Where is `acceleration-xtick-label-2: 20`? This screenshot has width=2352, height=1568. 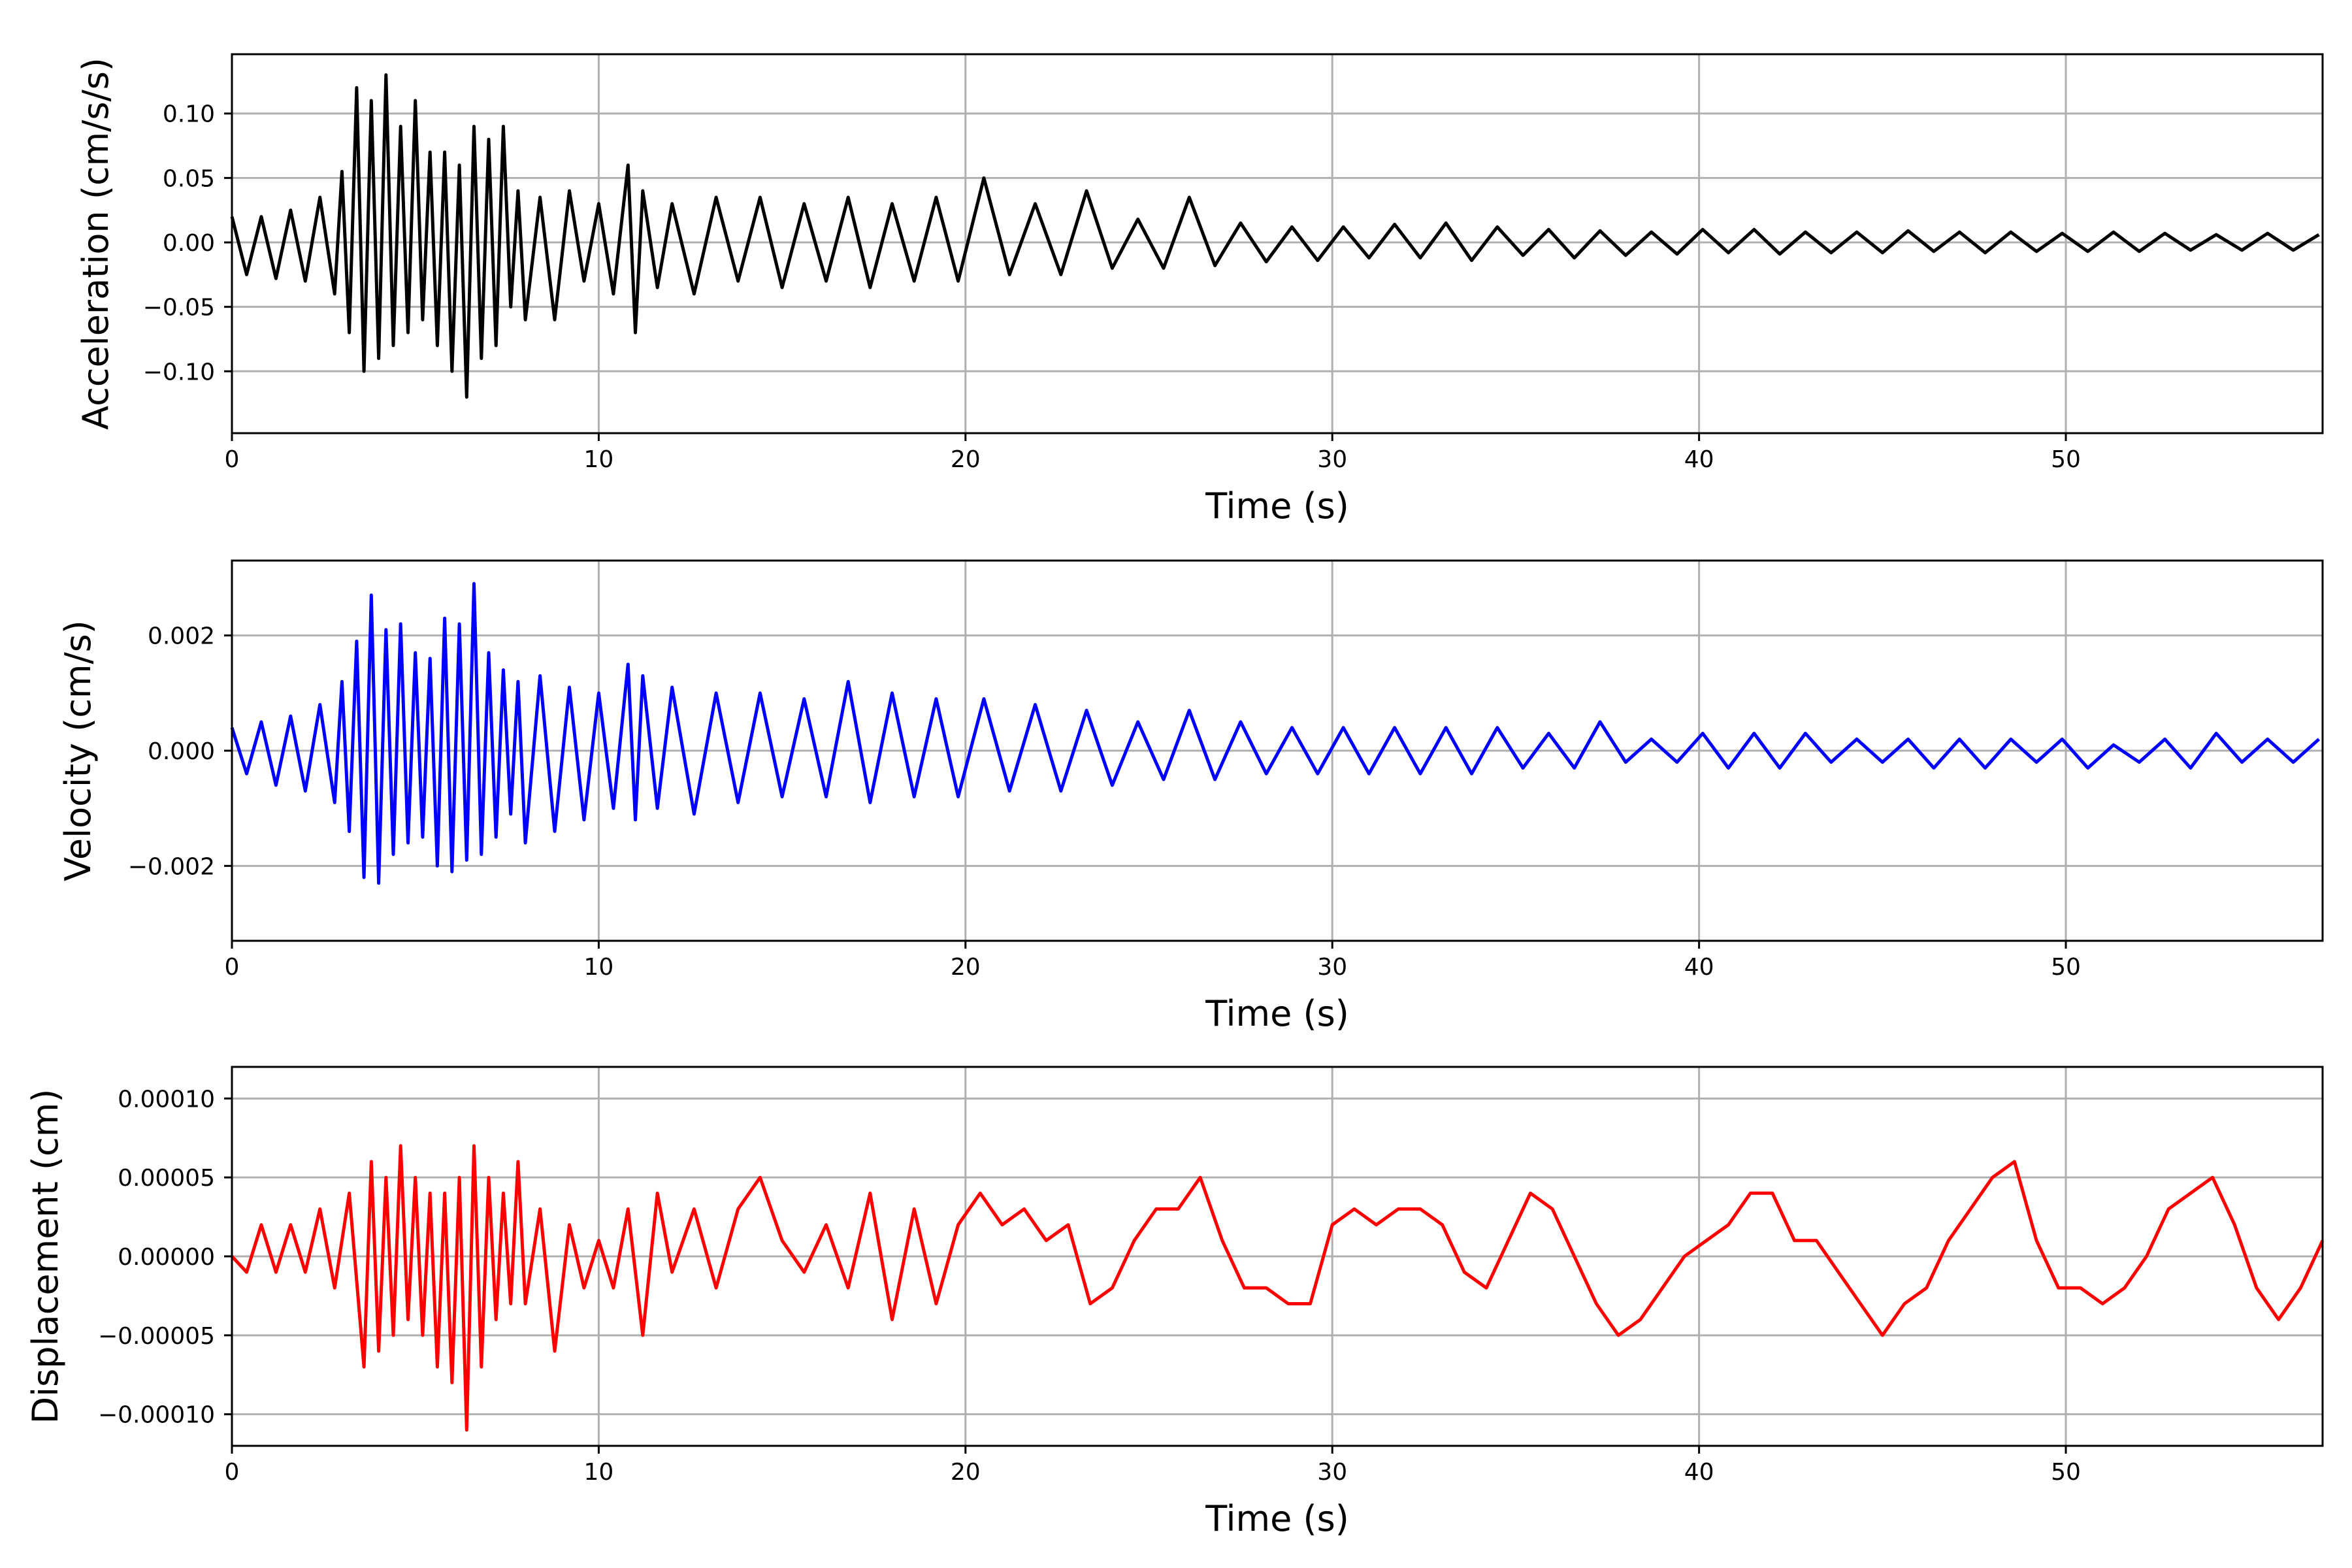 acceleration-xtick-label-2: 20 is located at coordinates (966, 459).